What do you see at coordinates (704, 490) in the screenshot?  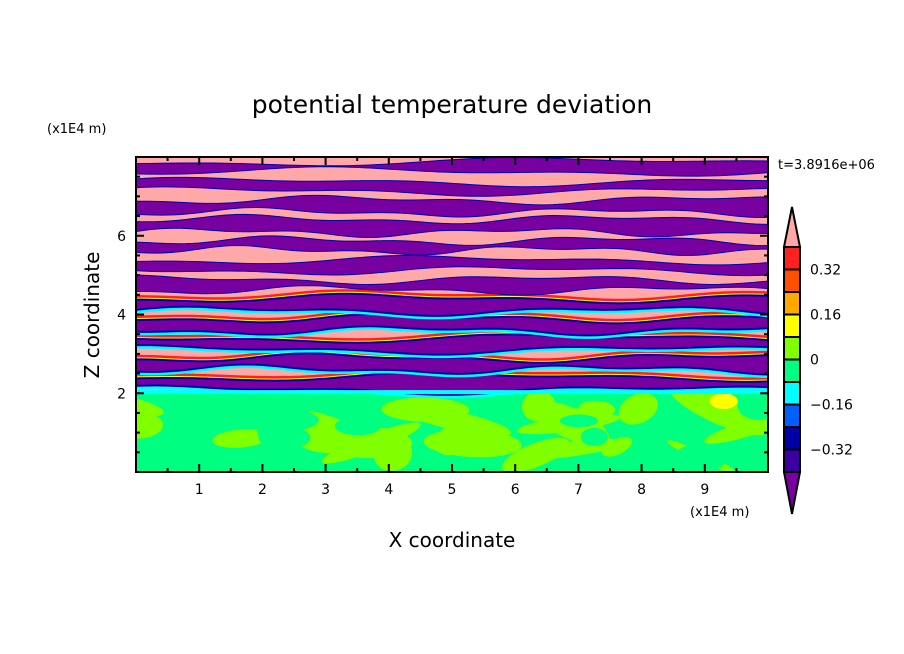 I see `x-tick-label: 9` at bounding box center [704, 490].